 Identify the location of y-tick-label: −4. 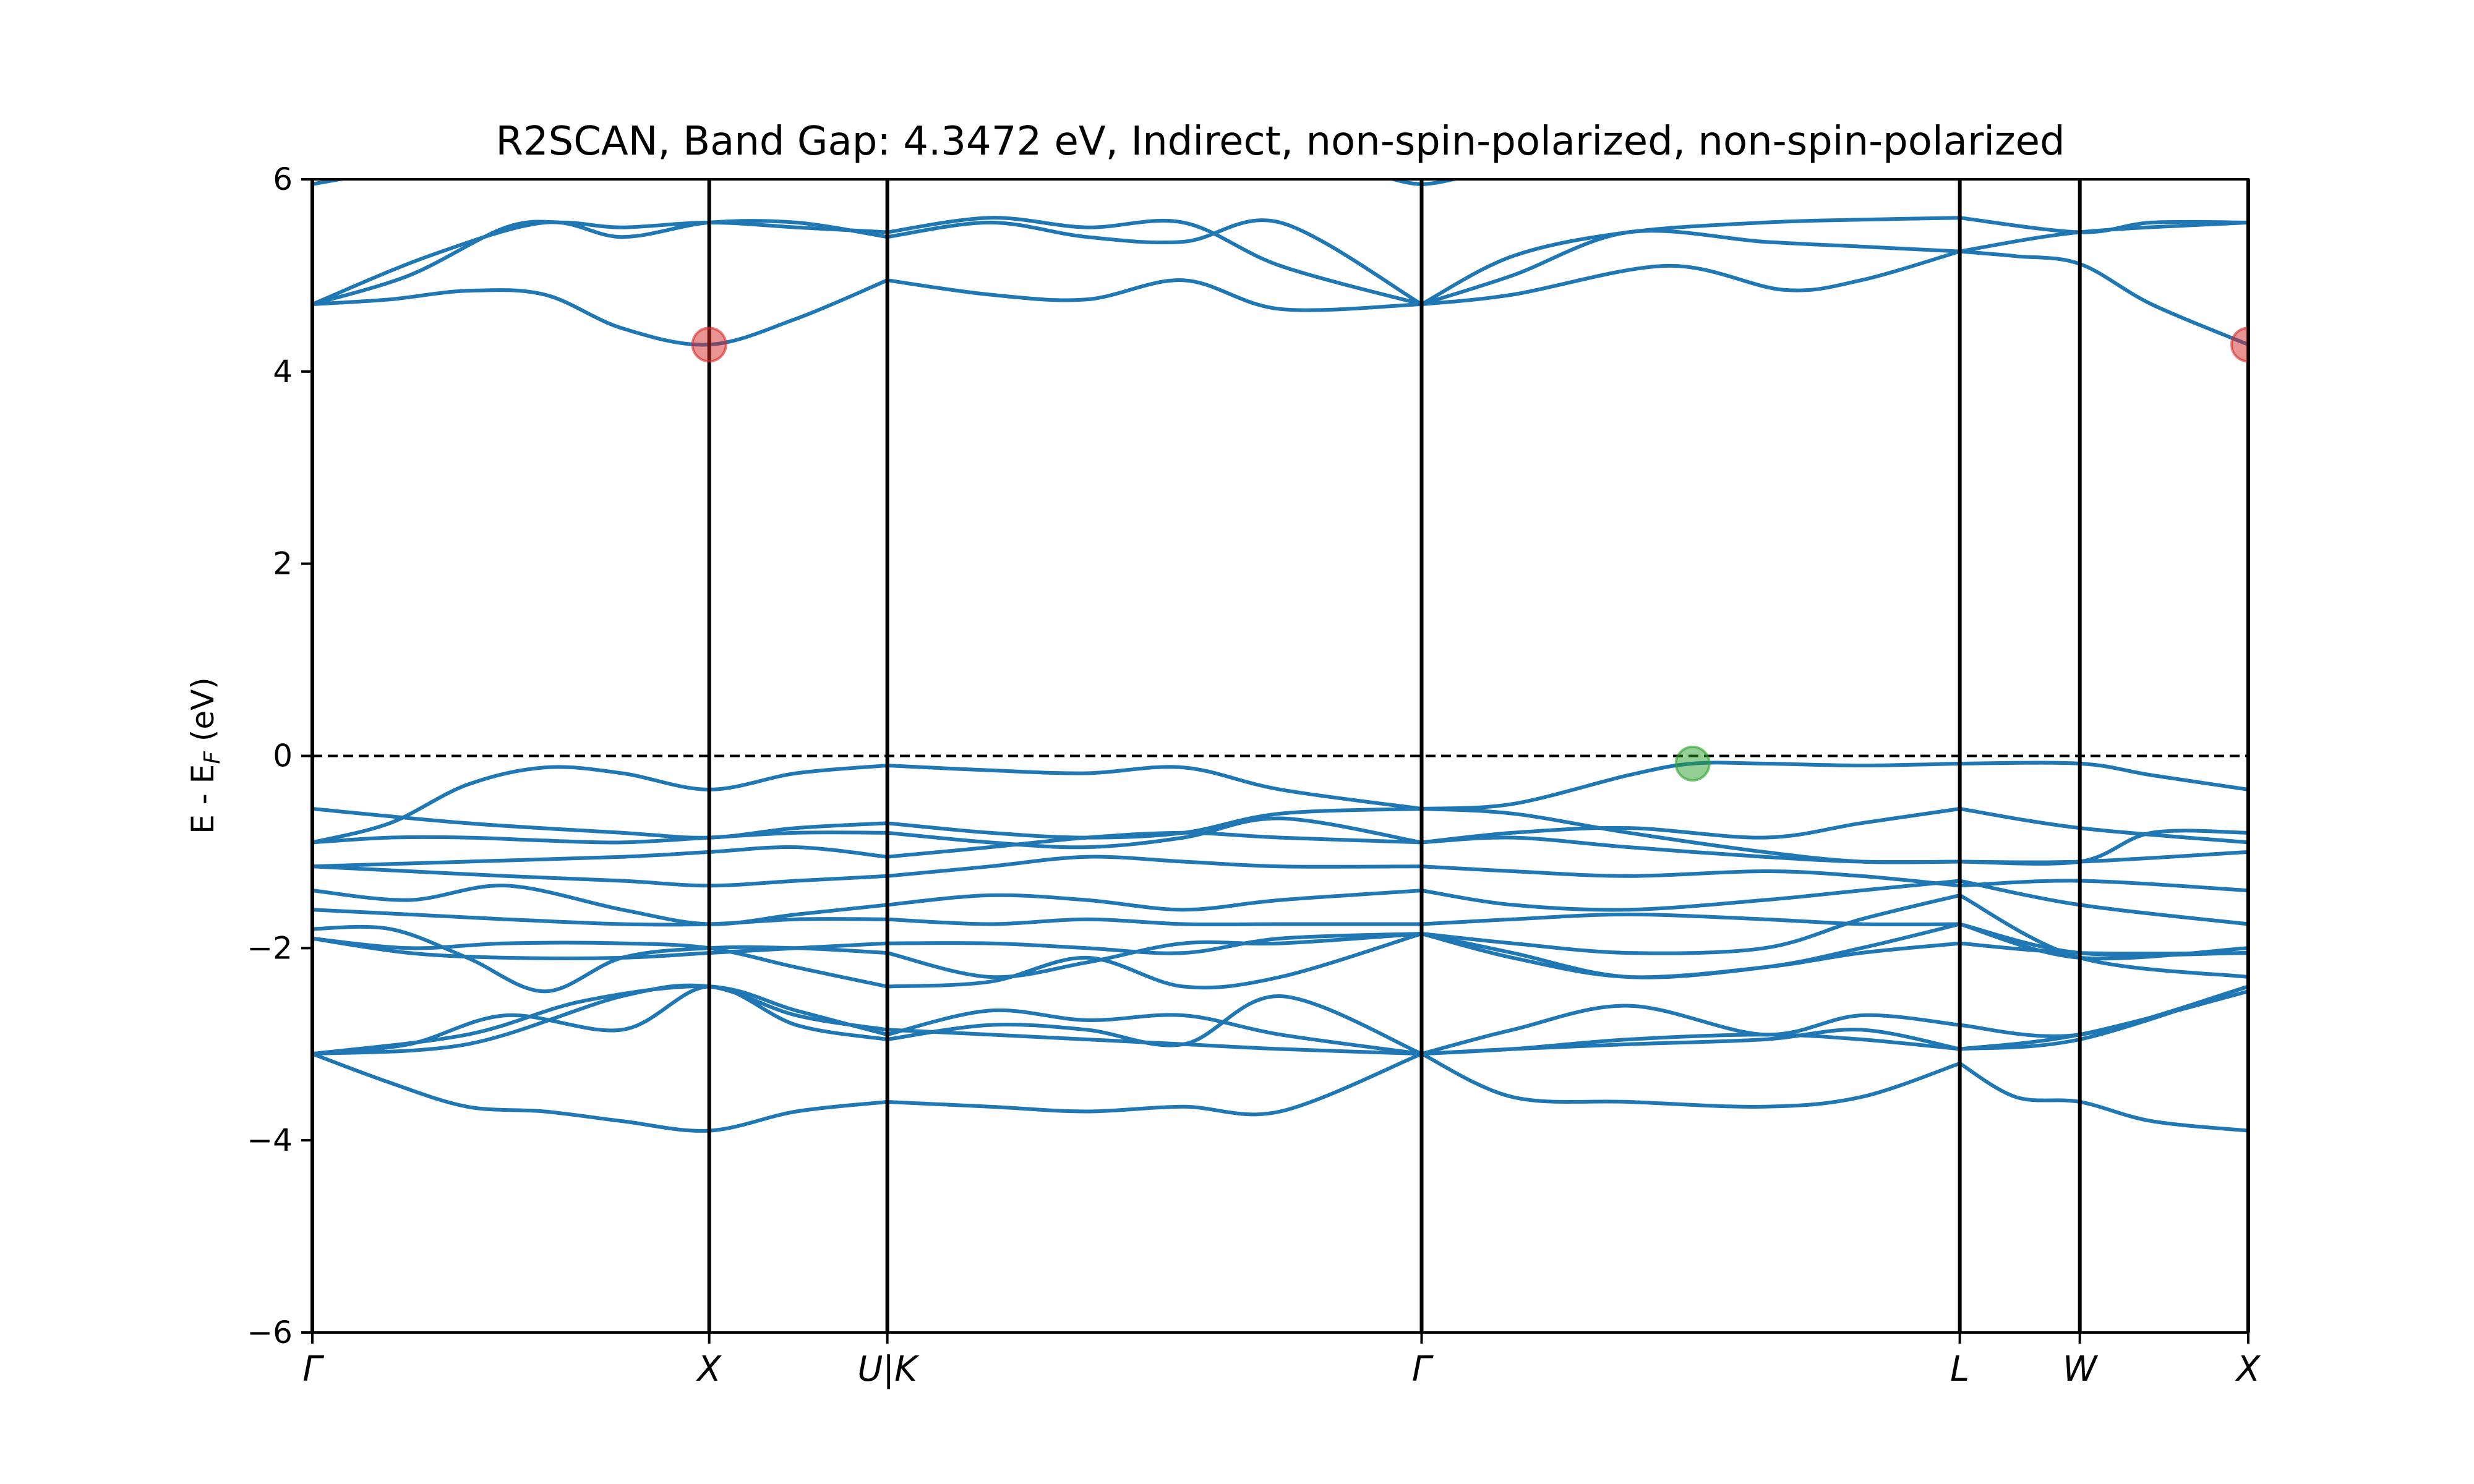
(270, 1140).